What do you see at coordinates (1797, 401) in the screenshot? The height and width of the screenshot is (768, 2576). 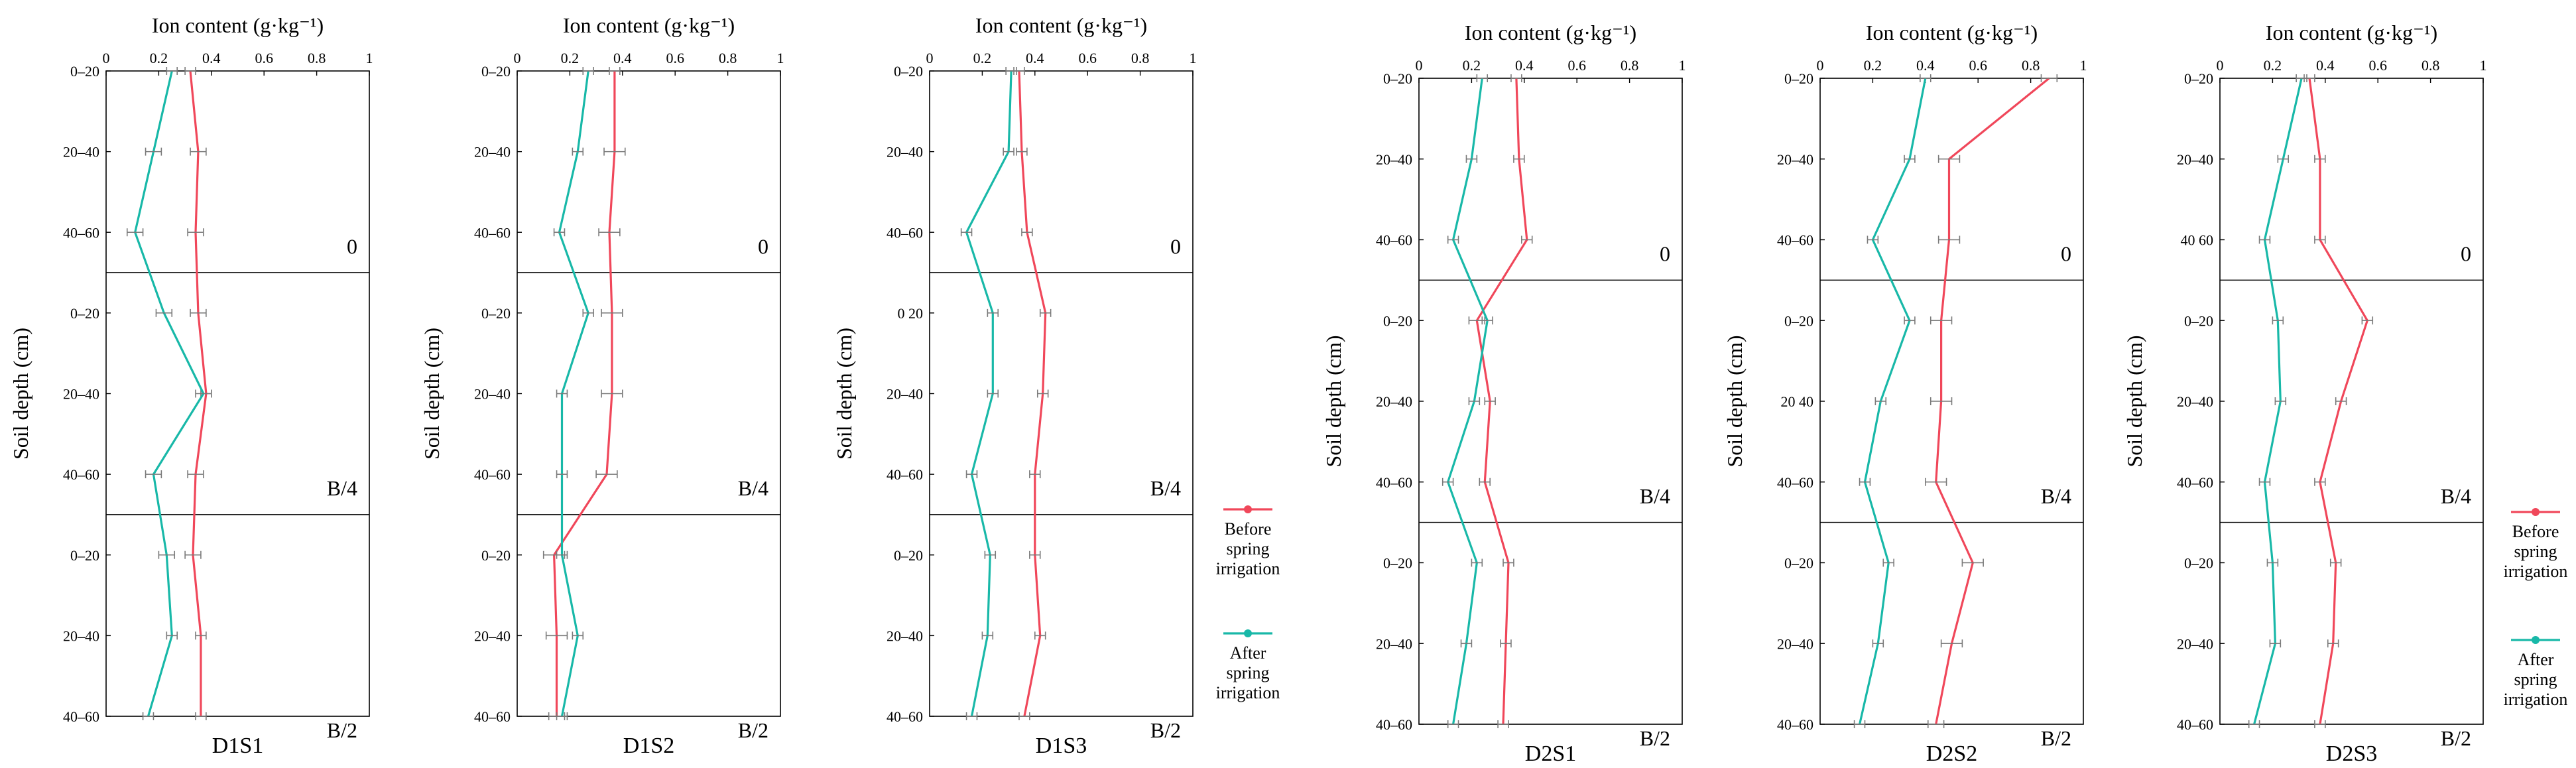 I see `y-tick-label: 20 40` at bounding box center [1797, 401].